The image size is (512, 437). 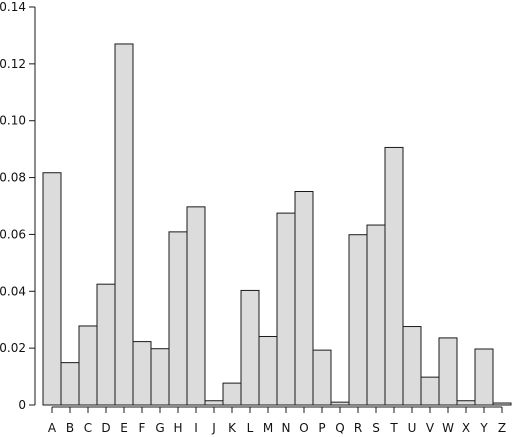 What do you see at coordinates (393, 428) in the screenshot?
I see `x-tick-label: T` at bounding box center [393, 428].